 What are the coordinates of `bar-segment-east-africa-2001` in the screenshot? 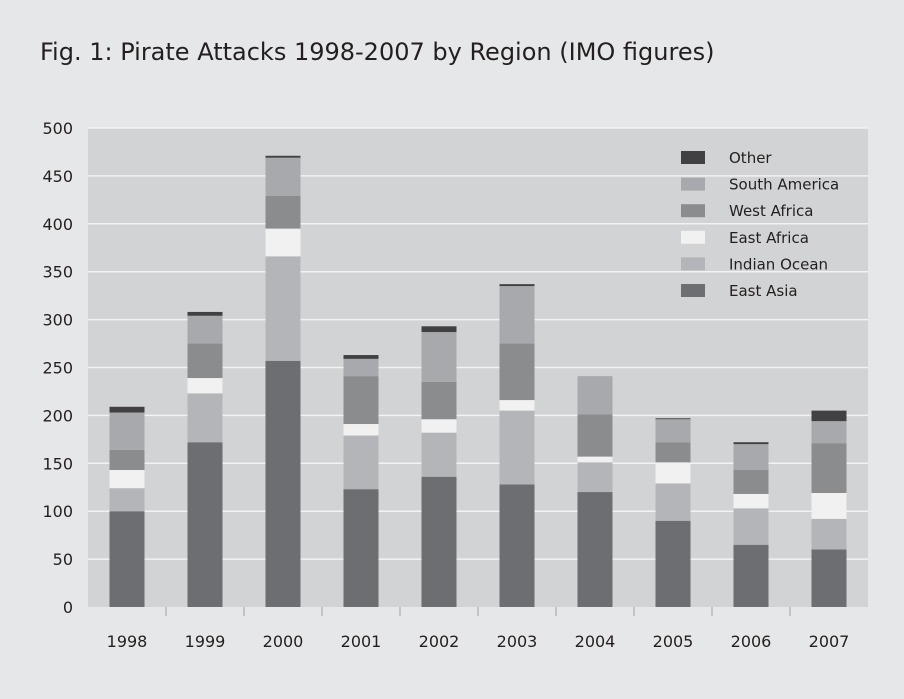 It's located at (361, 430).